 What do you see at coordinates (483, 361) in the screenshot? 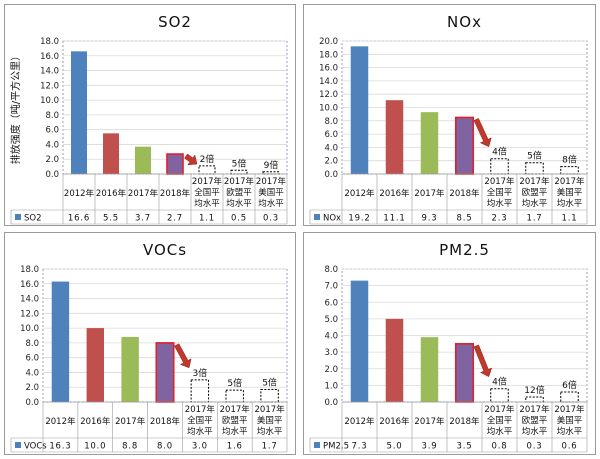
I see `arrow-marker` at bounding box center [483, 361].